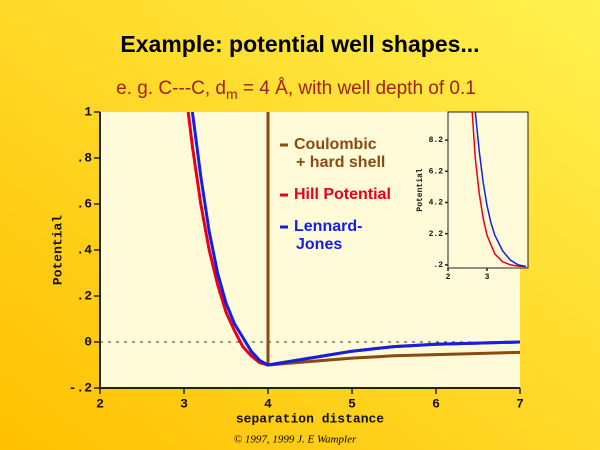 This screenshot has height=450, width=600. I want to click on legend-label: Lennard-, so click(328, 226).